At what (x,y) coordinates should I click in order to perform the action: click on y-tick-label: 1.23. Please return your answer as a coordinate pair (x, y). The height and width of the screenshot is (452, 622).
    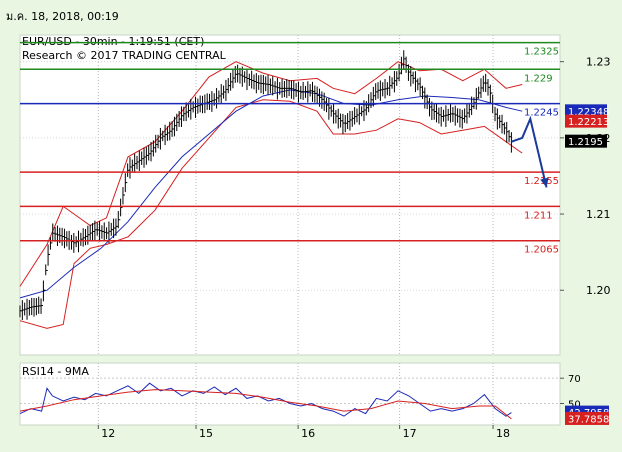
    Looking at the image, I should click on (598, 62).